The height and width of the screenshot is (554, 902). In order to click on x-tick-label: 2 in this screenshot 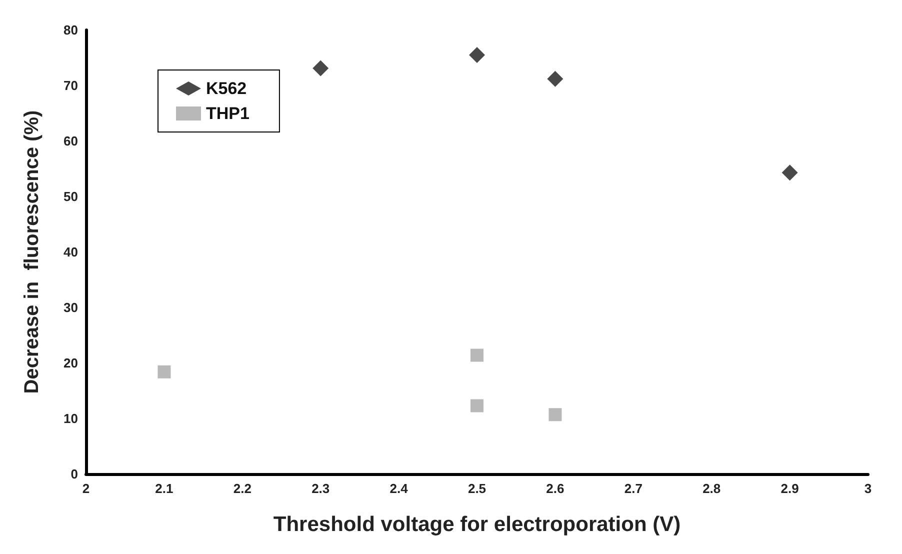, I will do `click(86, 488)`.